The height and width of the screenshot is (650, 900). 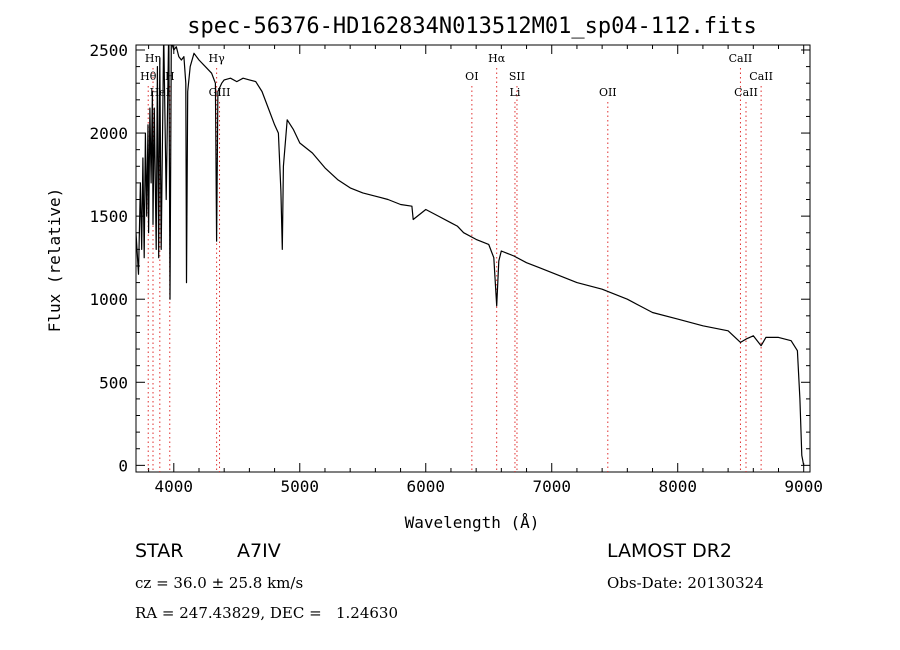 What do you see at coordinates (108, 299) in the screenshot?
I see `y-tick-label: 1000` at bounding box center [108, 299].